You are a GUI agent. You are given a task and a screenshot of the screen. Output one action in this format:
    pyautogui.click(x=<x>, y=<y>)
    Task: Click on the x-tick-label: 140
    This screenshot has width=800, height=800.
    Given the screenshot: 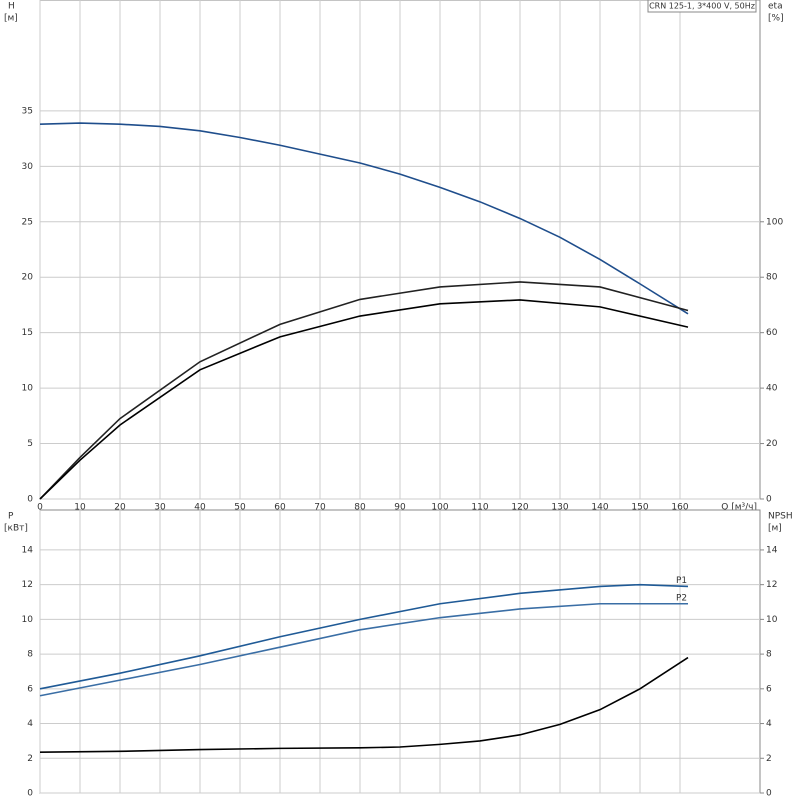 What is the action you would take?
    pyautogui.click(x=599, y=508)
    